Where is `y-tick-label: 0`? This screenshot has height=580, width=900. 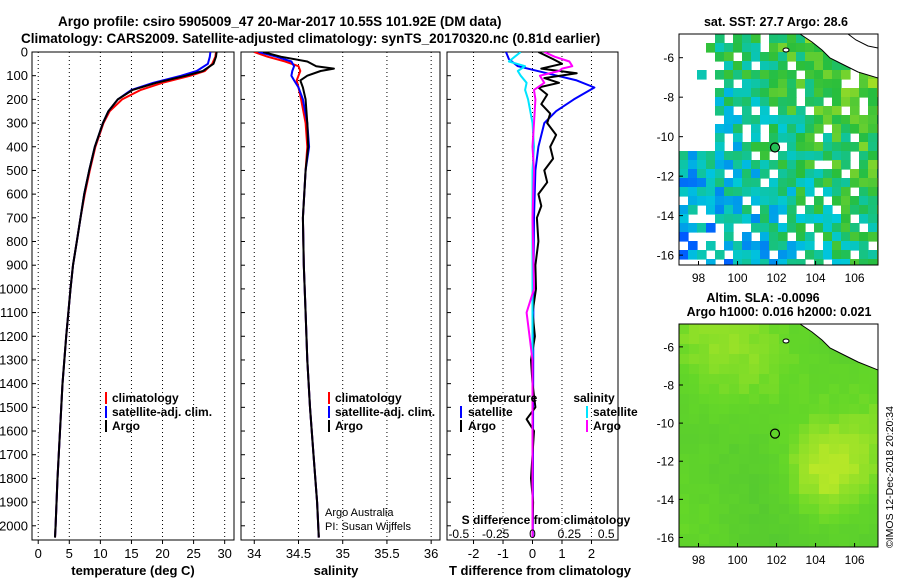
y-tick-label: 0 is located at coordinates (24, 52).